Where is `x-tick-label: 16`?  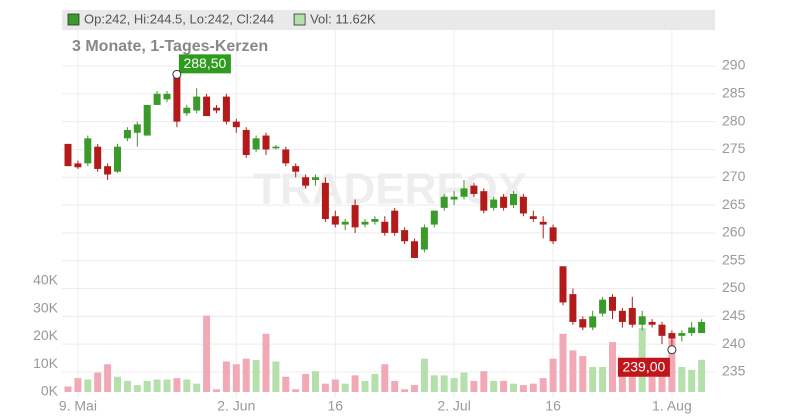 x-tick-label: 16 is located at coordinates (336, 406).